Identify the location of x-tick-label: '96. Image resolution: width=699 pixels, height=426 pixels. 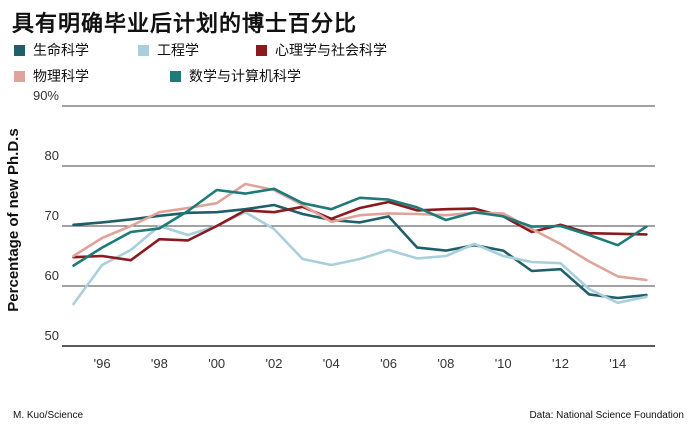
(102, 363).